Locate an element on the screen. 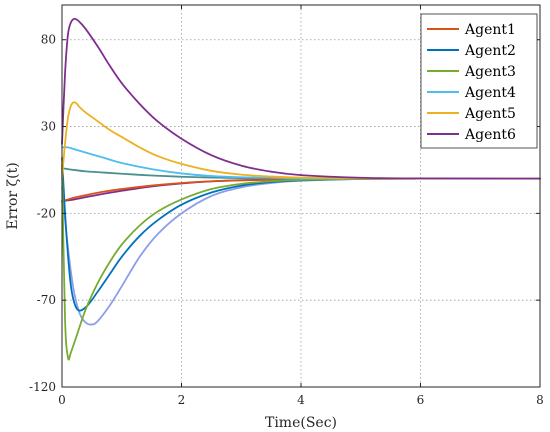 The width and height of the screenshot is (550, 432). legend-entry-agent2: Agent2 is located at coordinates (490, 51).